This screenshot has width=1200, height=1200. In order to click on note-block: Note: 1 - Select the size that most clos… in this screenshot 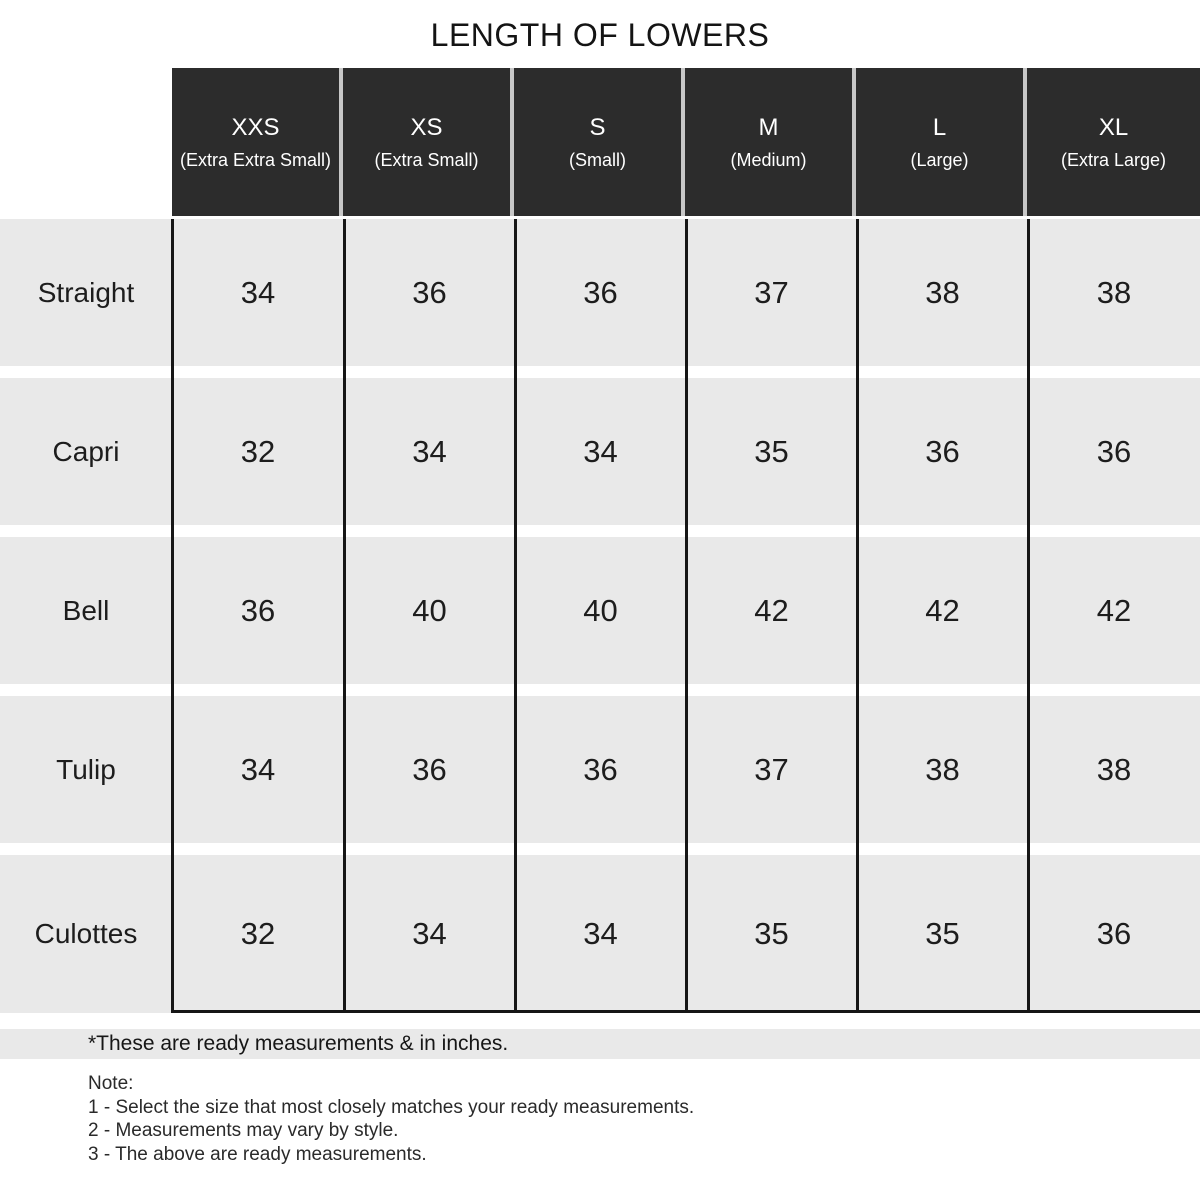, I will do `click(391, 1119)`.